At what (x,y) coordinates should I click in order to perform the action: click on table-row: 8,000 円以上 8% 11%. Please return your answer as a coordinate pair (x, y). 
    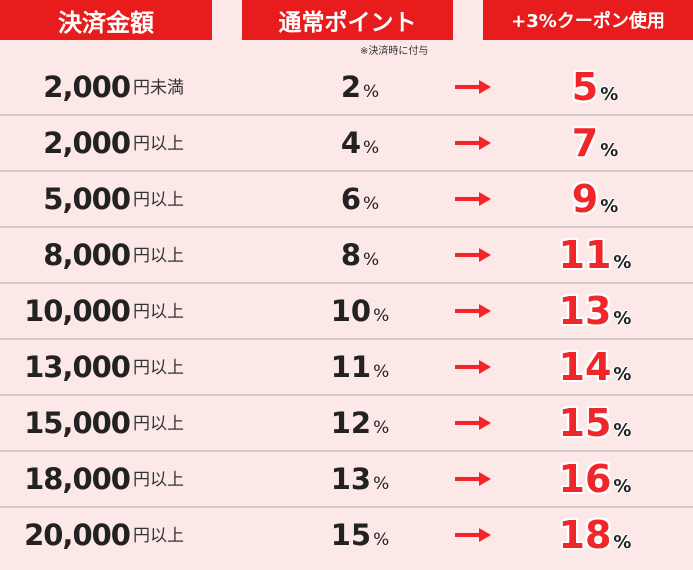
    Looking at the image, I should click on (346, 256).